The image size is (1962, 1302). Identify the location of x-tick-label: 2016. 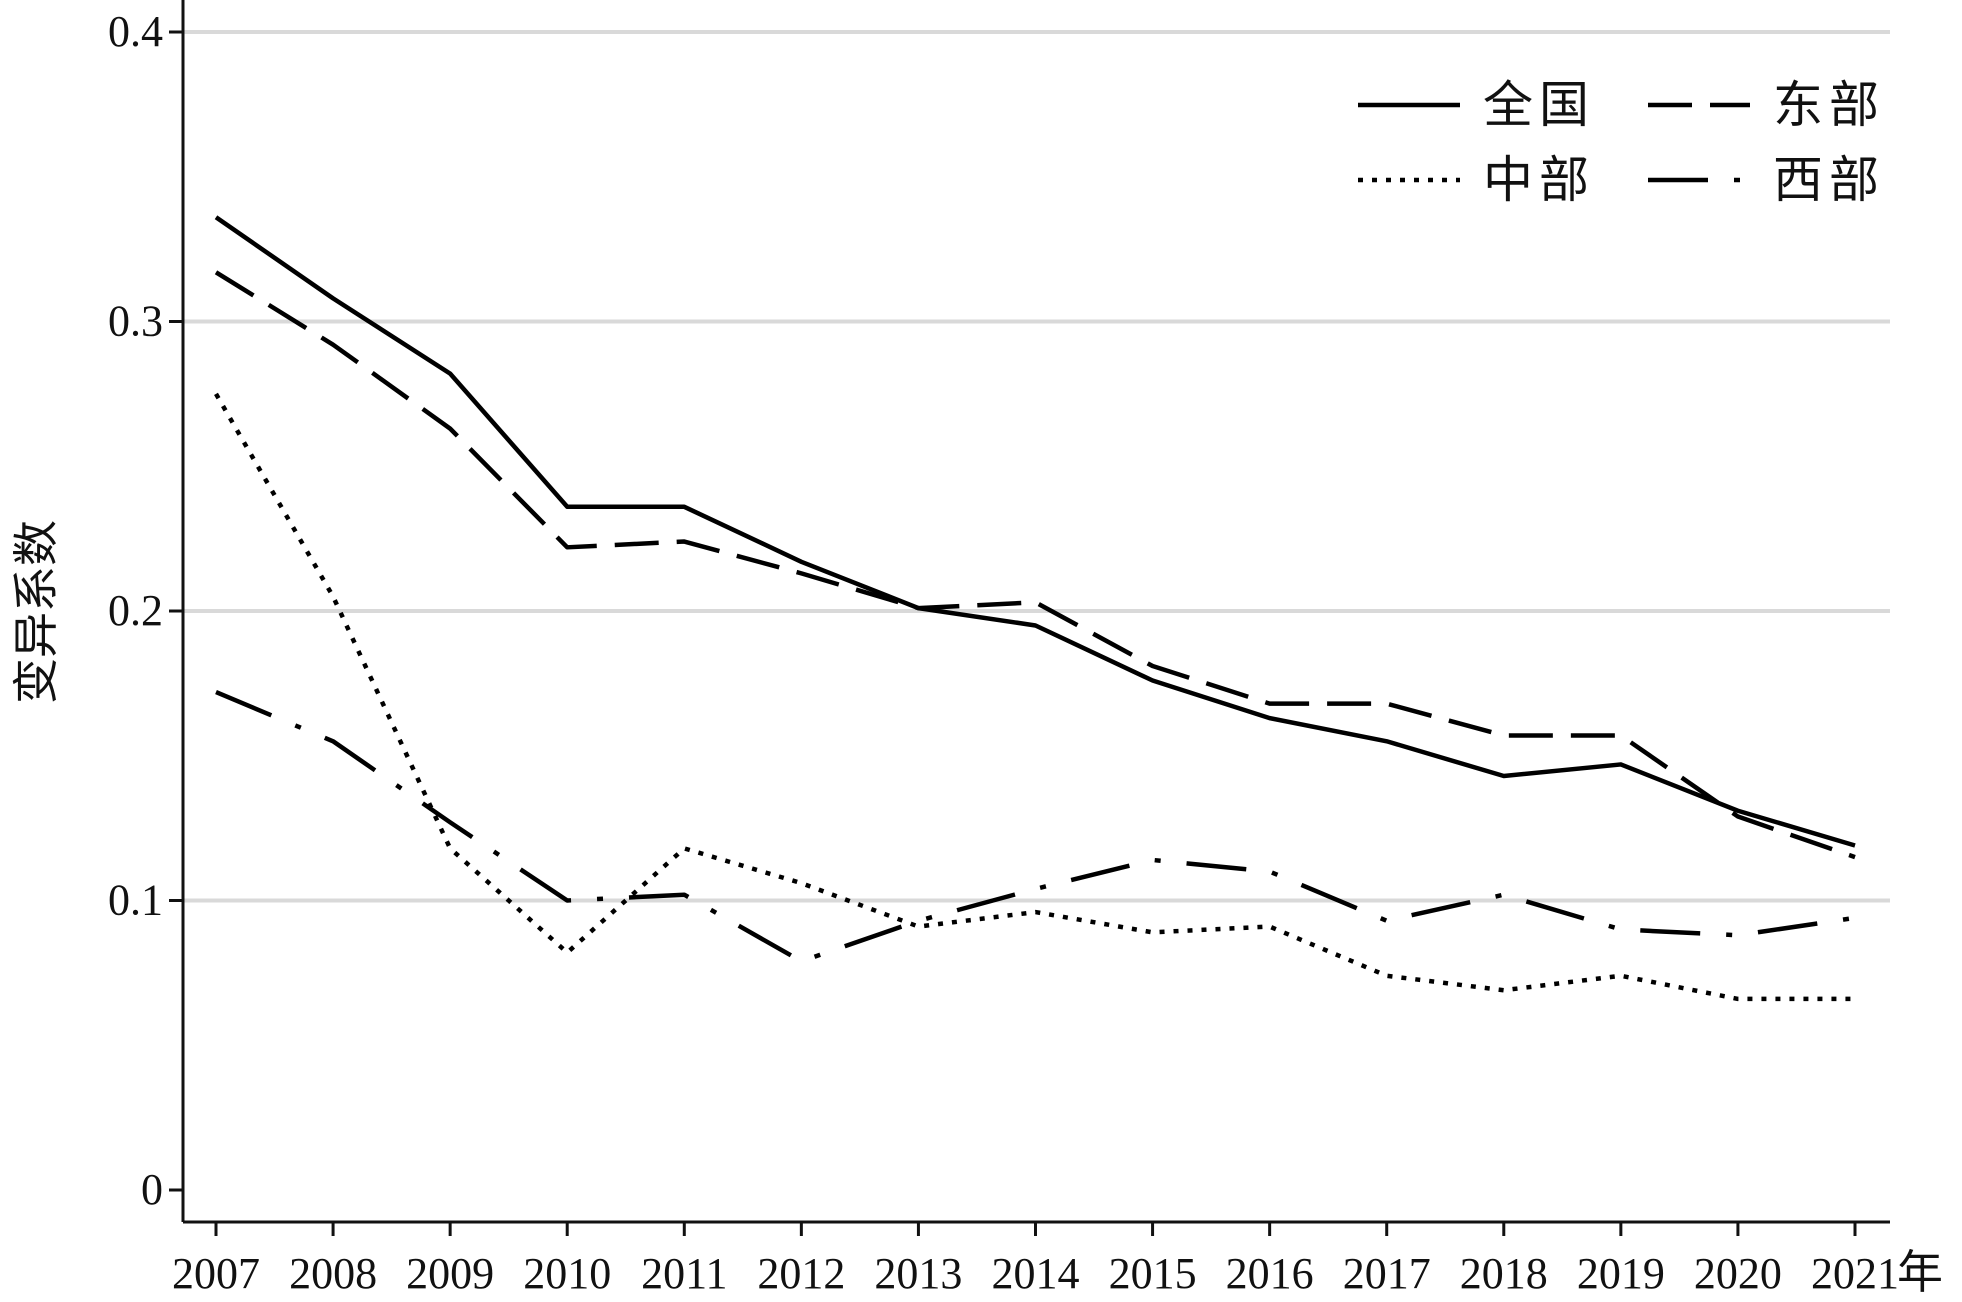
(1270, 1273).